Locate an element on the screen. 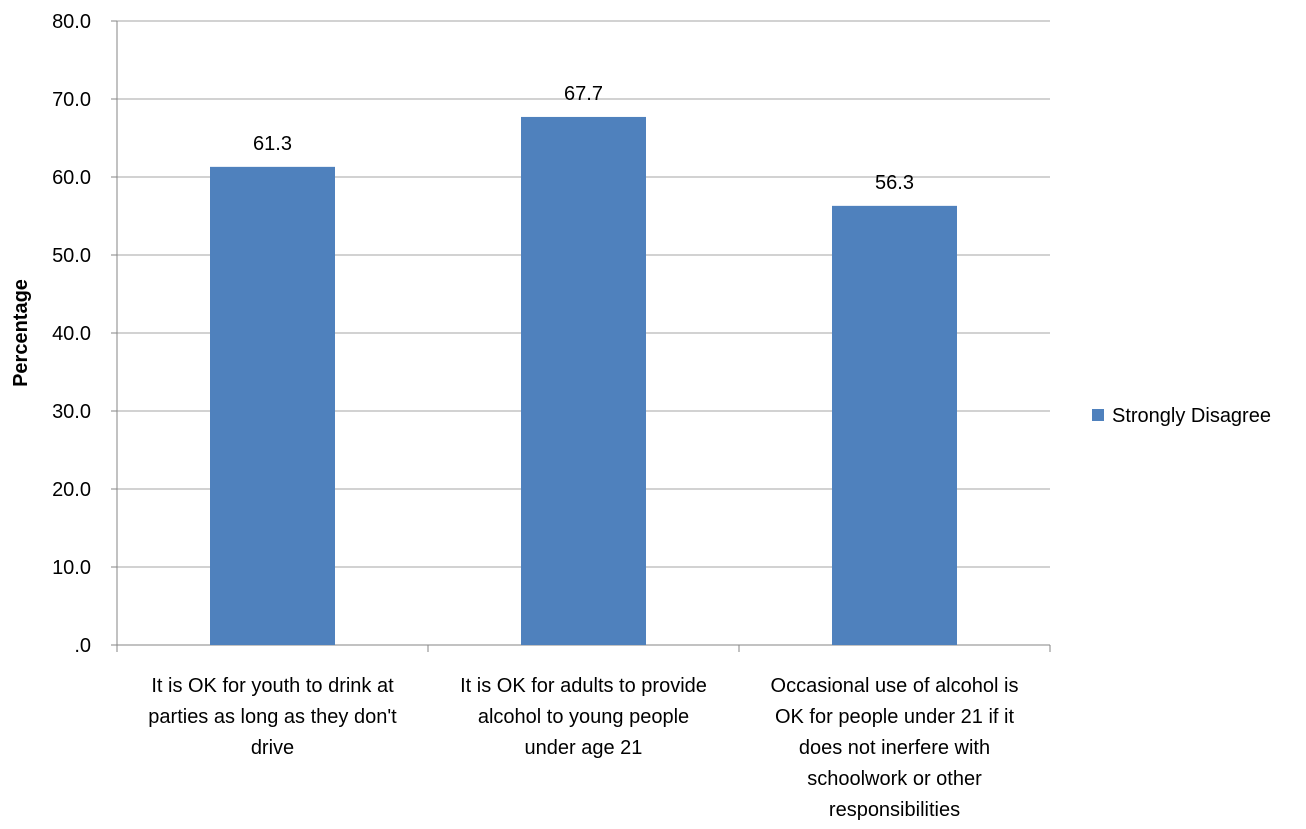 The height and width of the screenshot is (829, 1306). x-category-label-line: does not inerfere with is located at coordinates (894, 748).